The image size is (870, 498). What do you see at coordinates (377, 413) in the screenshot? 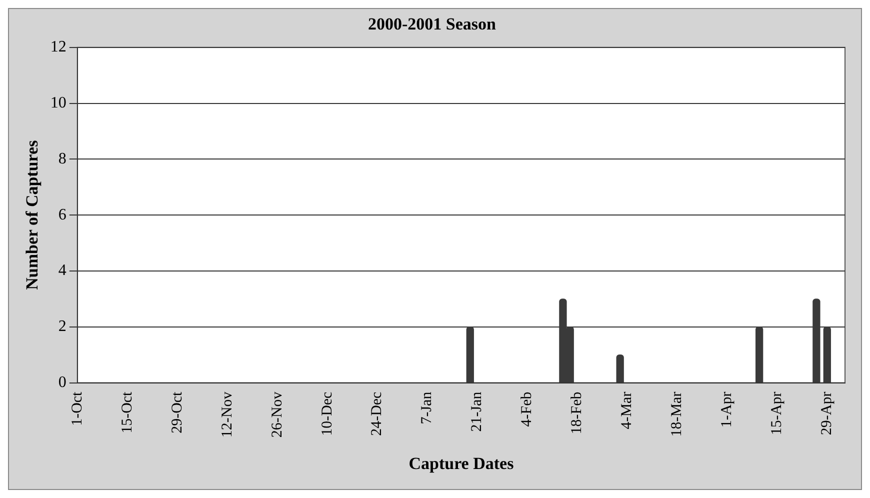
I see `x-tick-label: 24-Dec` at bounding box center [377, 413].